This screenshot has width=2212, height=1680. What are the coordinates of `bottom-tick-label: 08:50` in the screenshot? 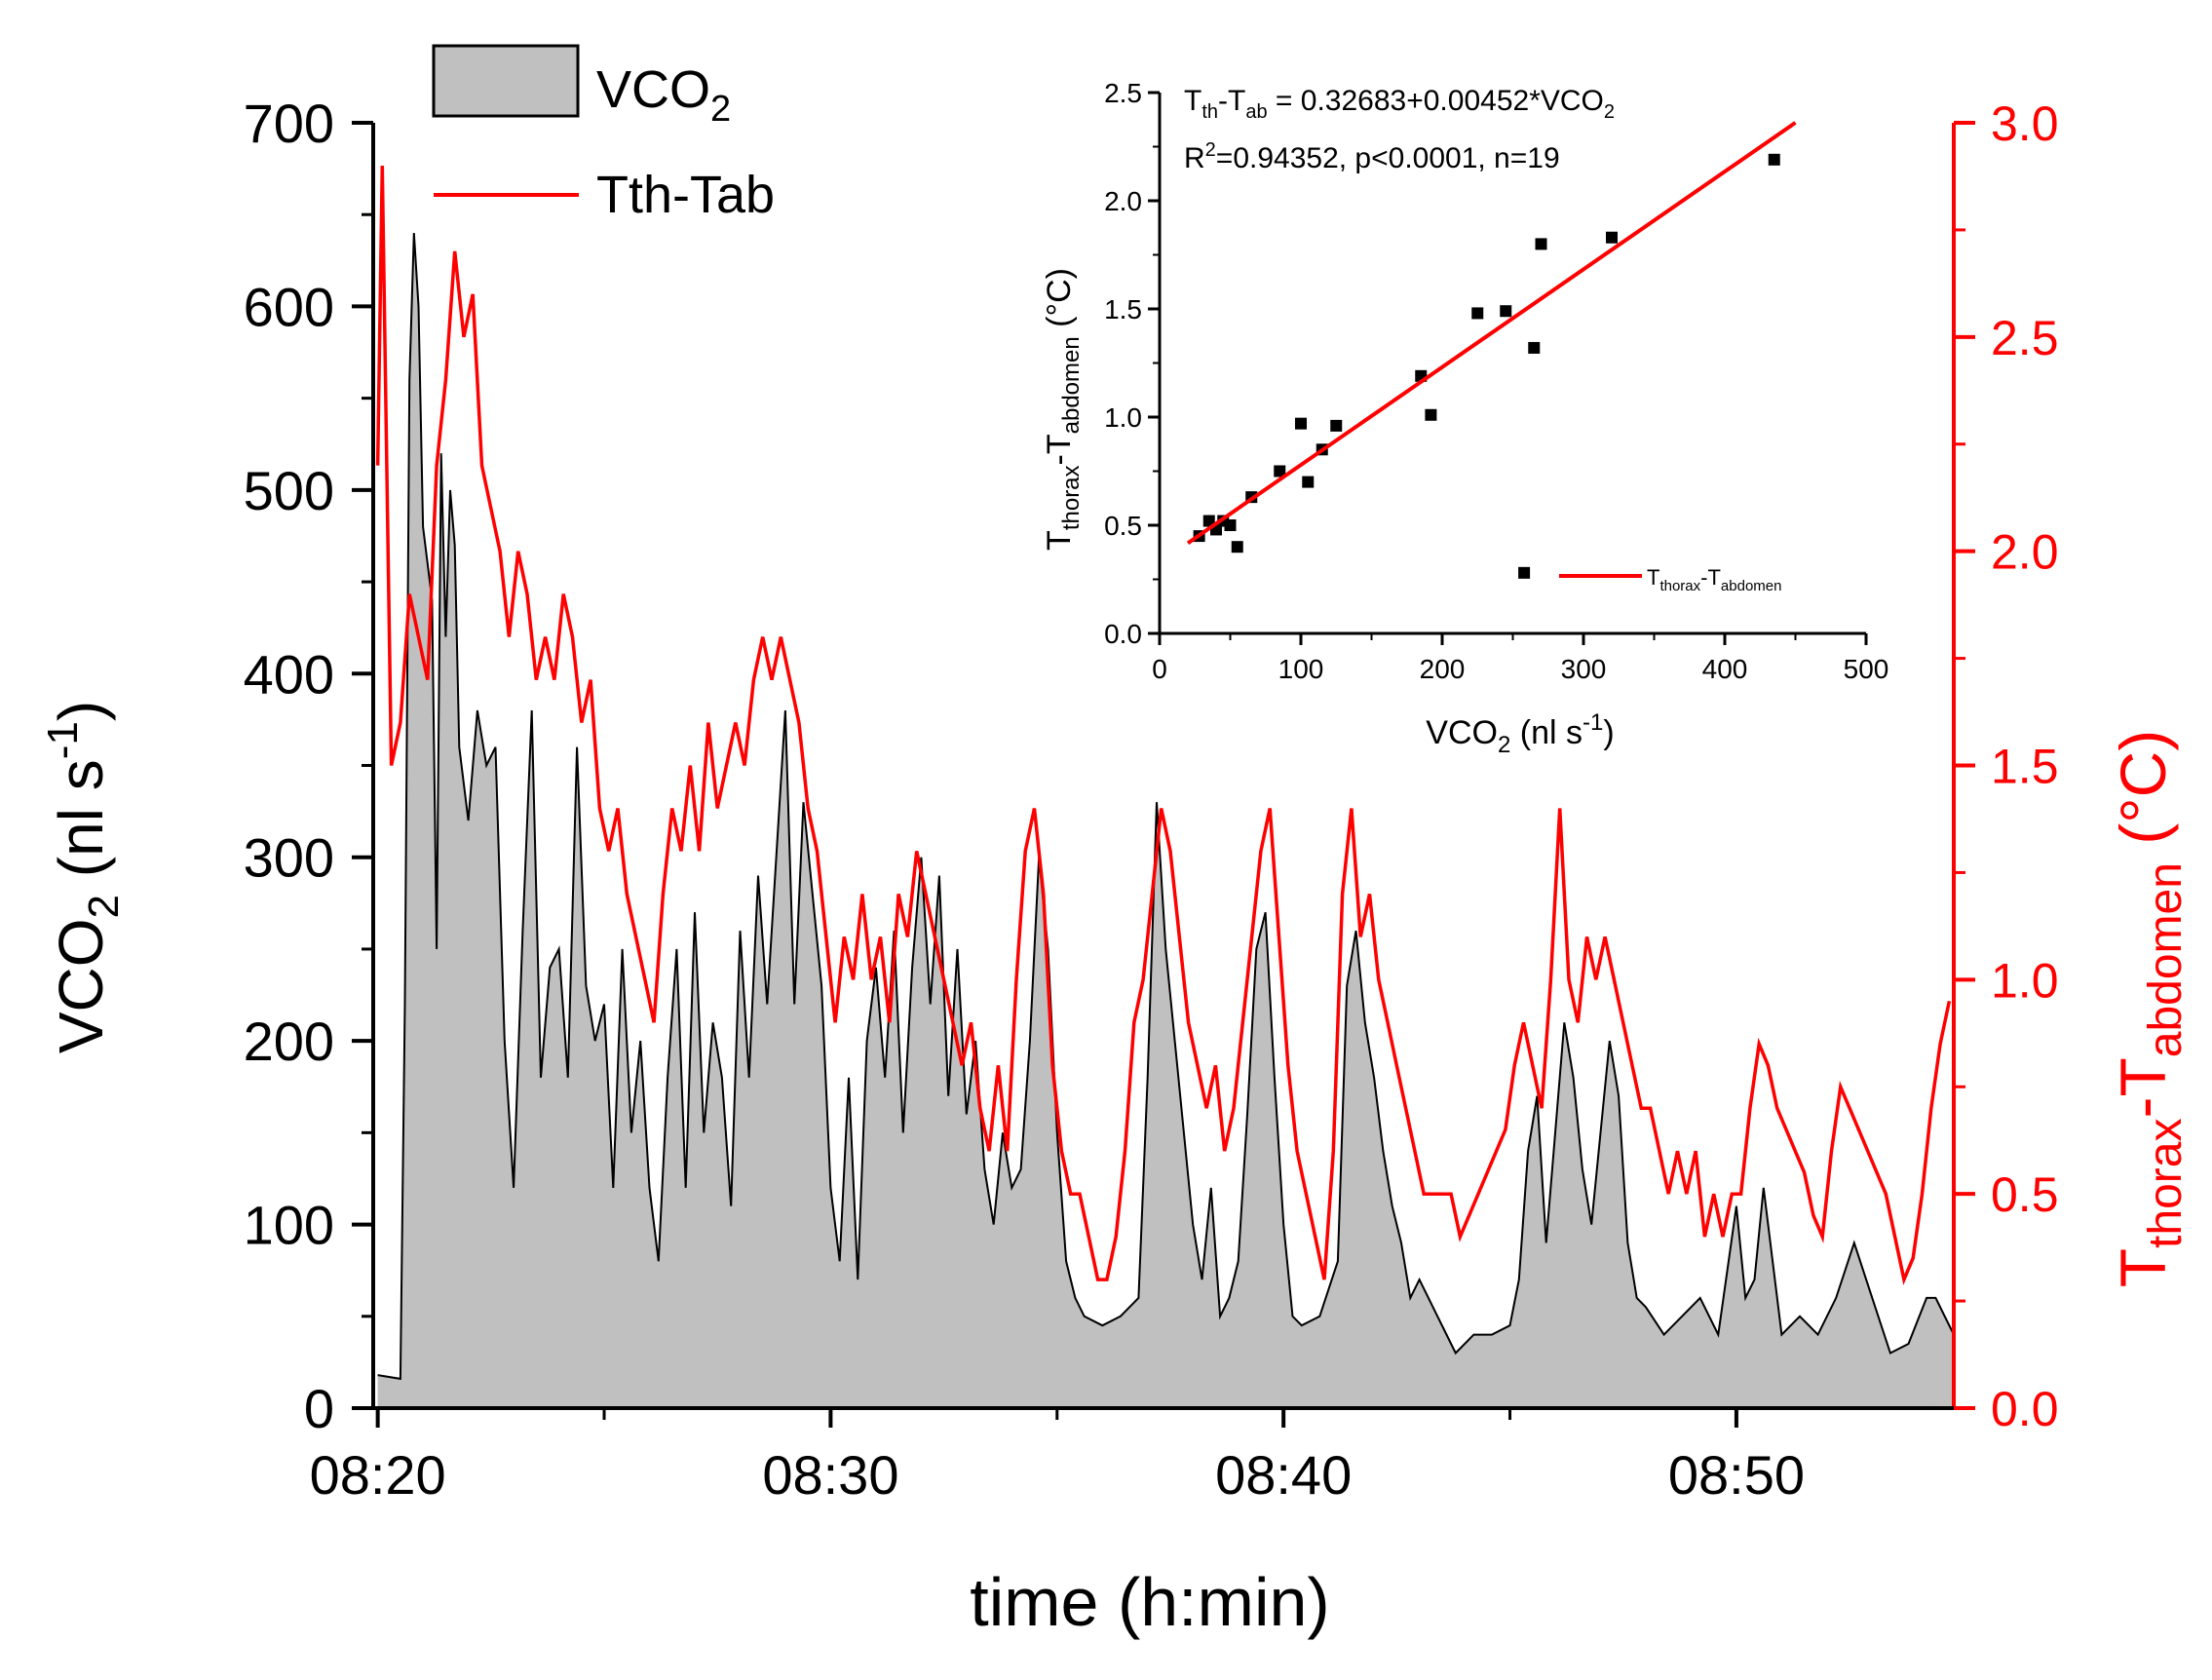 It's located at (1737, 1475).